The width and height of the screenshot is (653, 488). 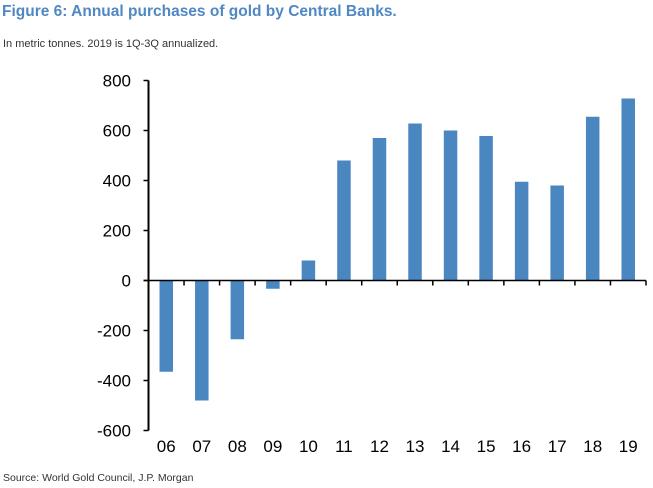 I want to click on y-tick-label: 600, so click(x=117, y=131).